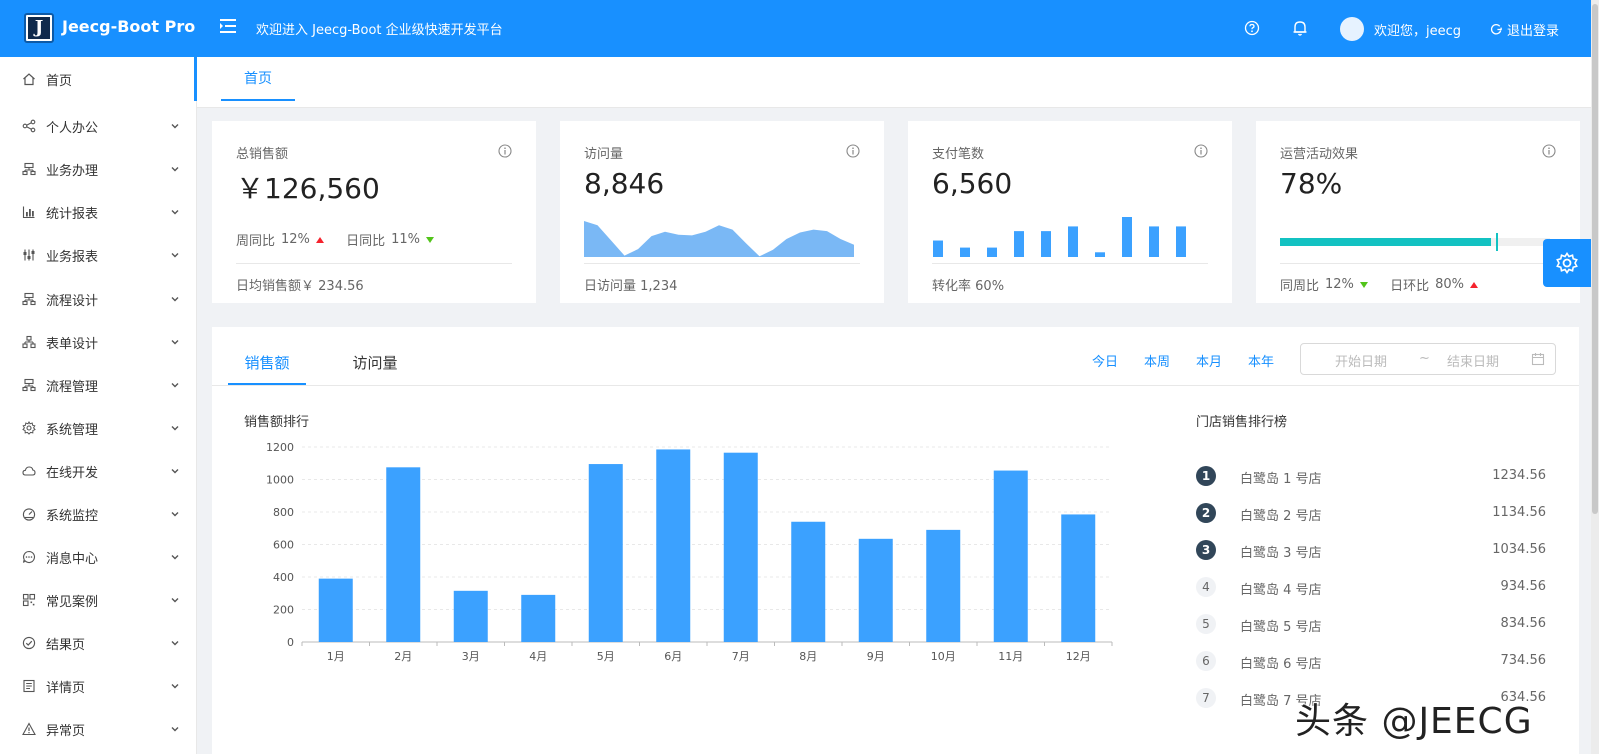 Image resolution: width=1599 pixels, height=754 pixels. What do you see at coordinates (98, 557) in the screenshot?
I see `sidebar-item-messages: 消息中心` at bounding box center [98, 557].